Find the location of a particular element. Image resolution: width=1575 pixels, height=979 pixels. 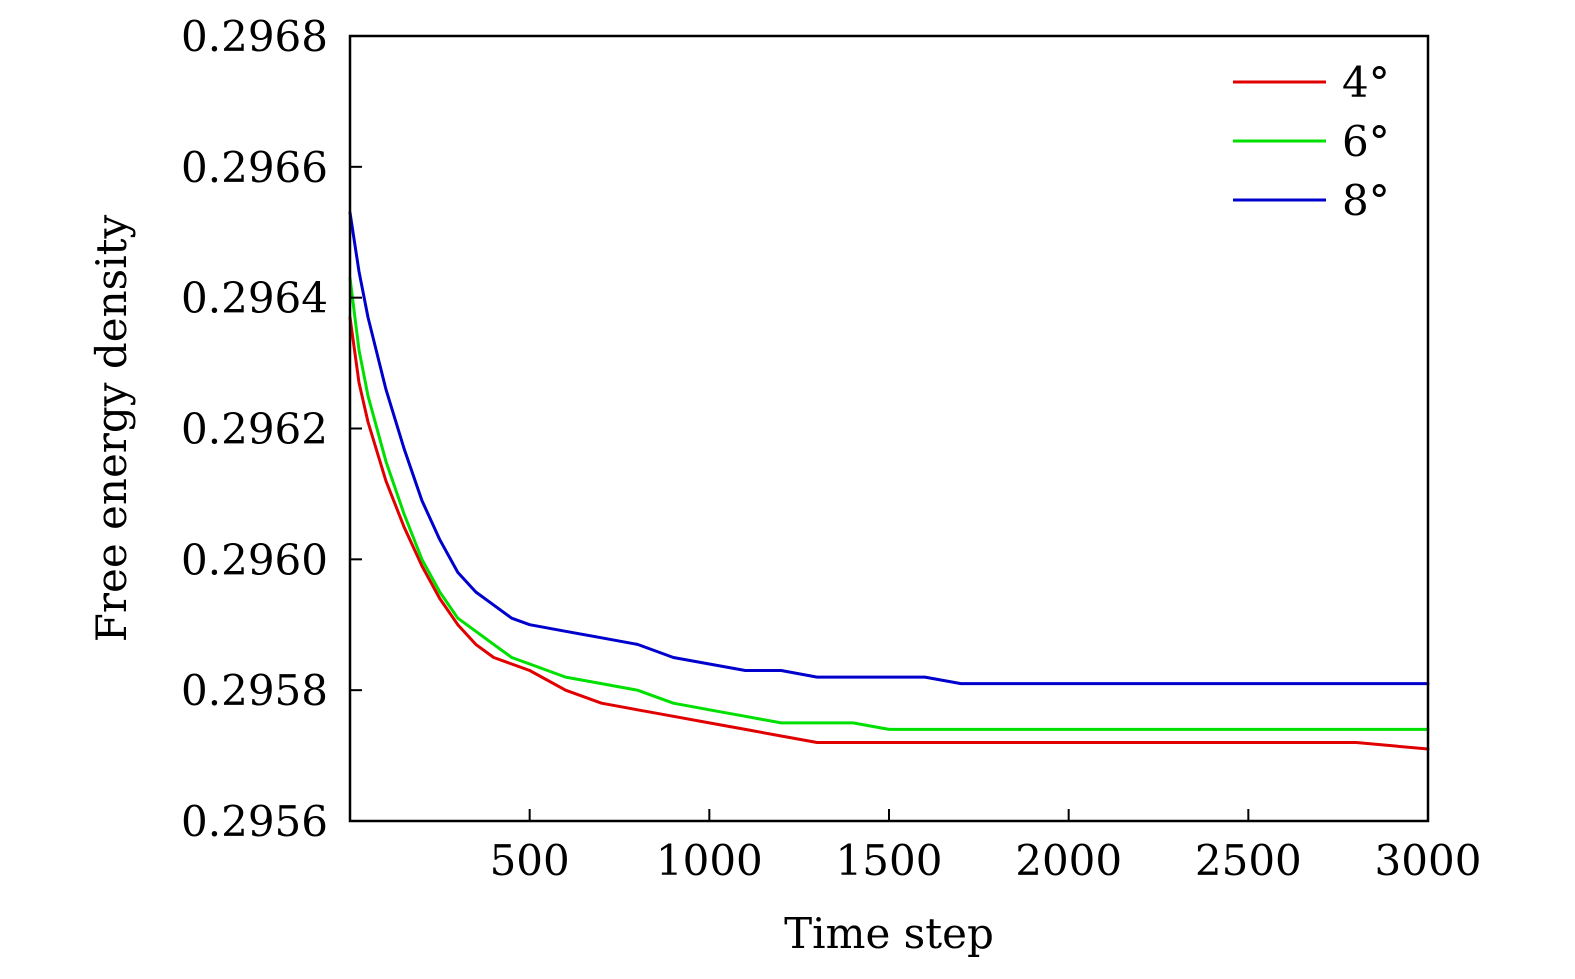

y-tick-label: 0.2968 is located at coordinates (254, 36).